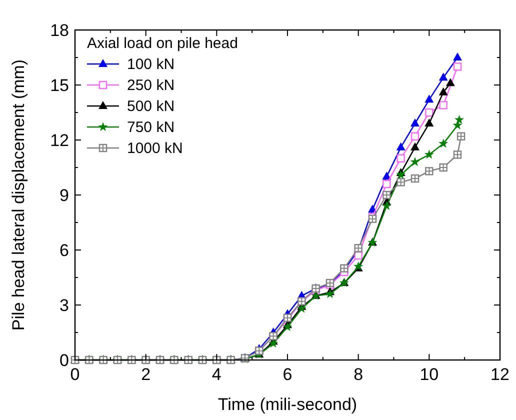 The image size is (516, 420). Describe the element at coordinates (151, 106) in the screenshot. I see `legend-label: 500 kN` at that location.